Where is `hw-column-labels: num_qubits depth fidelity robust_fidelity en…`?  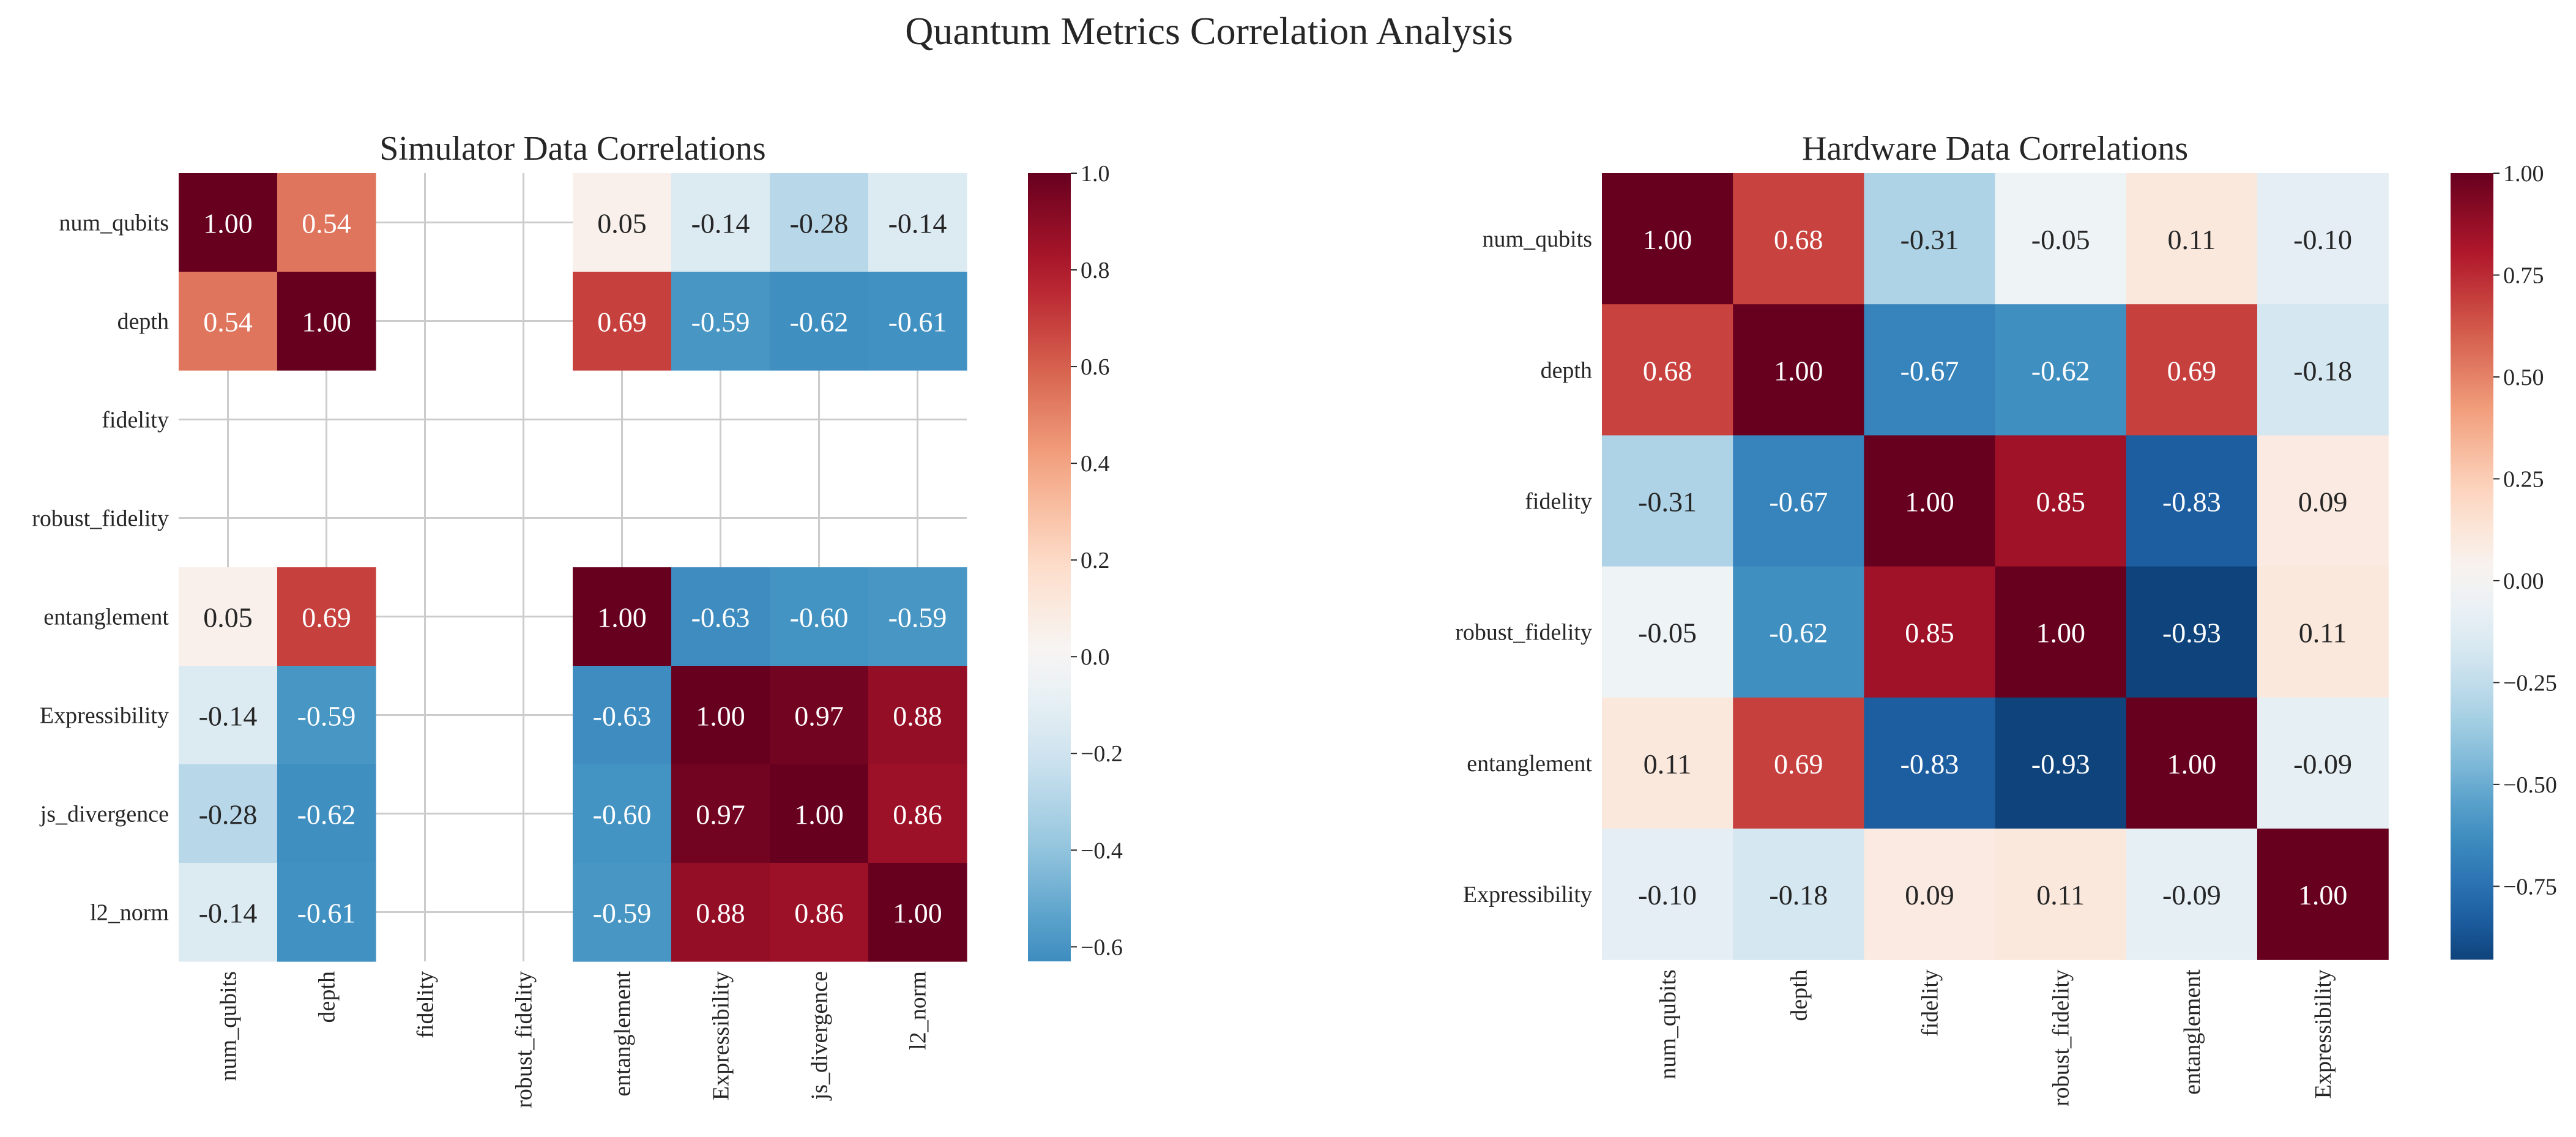 hw-column-labels: num_qubits depth fidelity robust_fidelity en… is located at coordinates (1996, 1037).